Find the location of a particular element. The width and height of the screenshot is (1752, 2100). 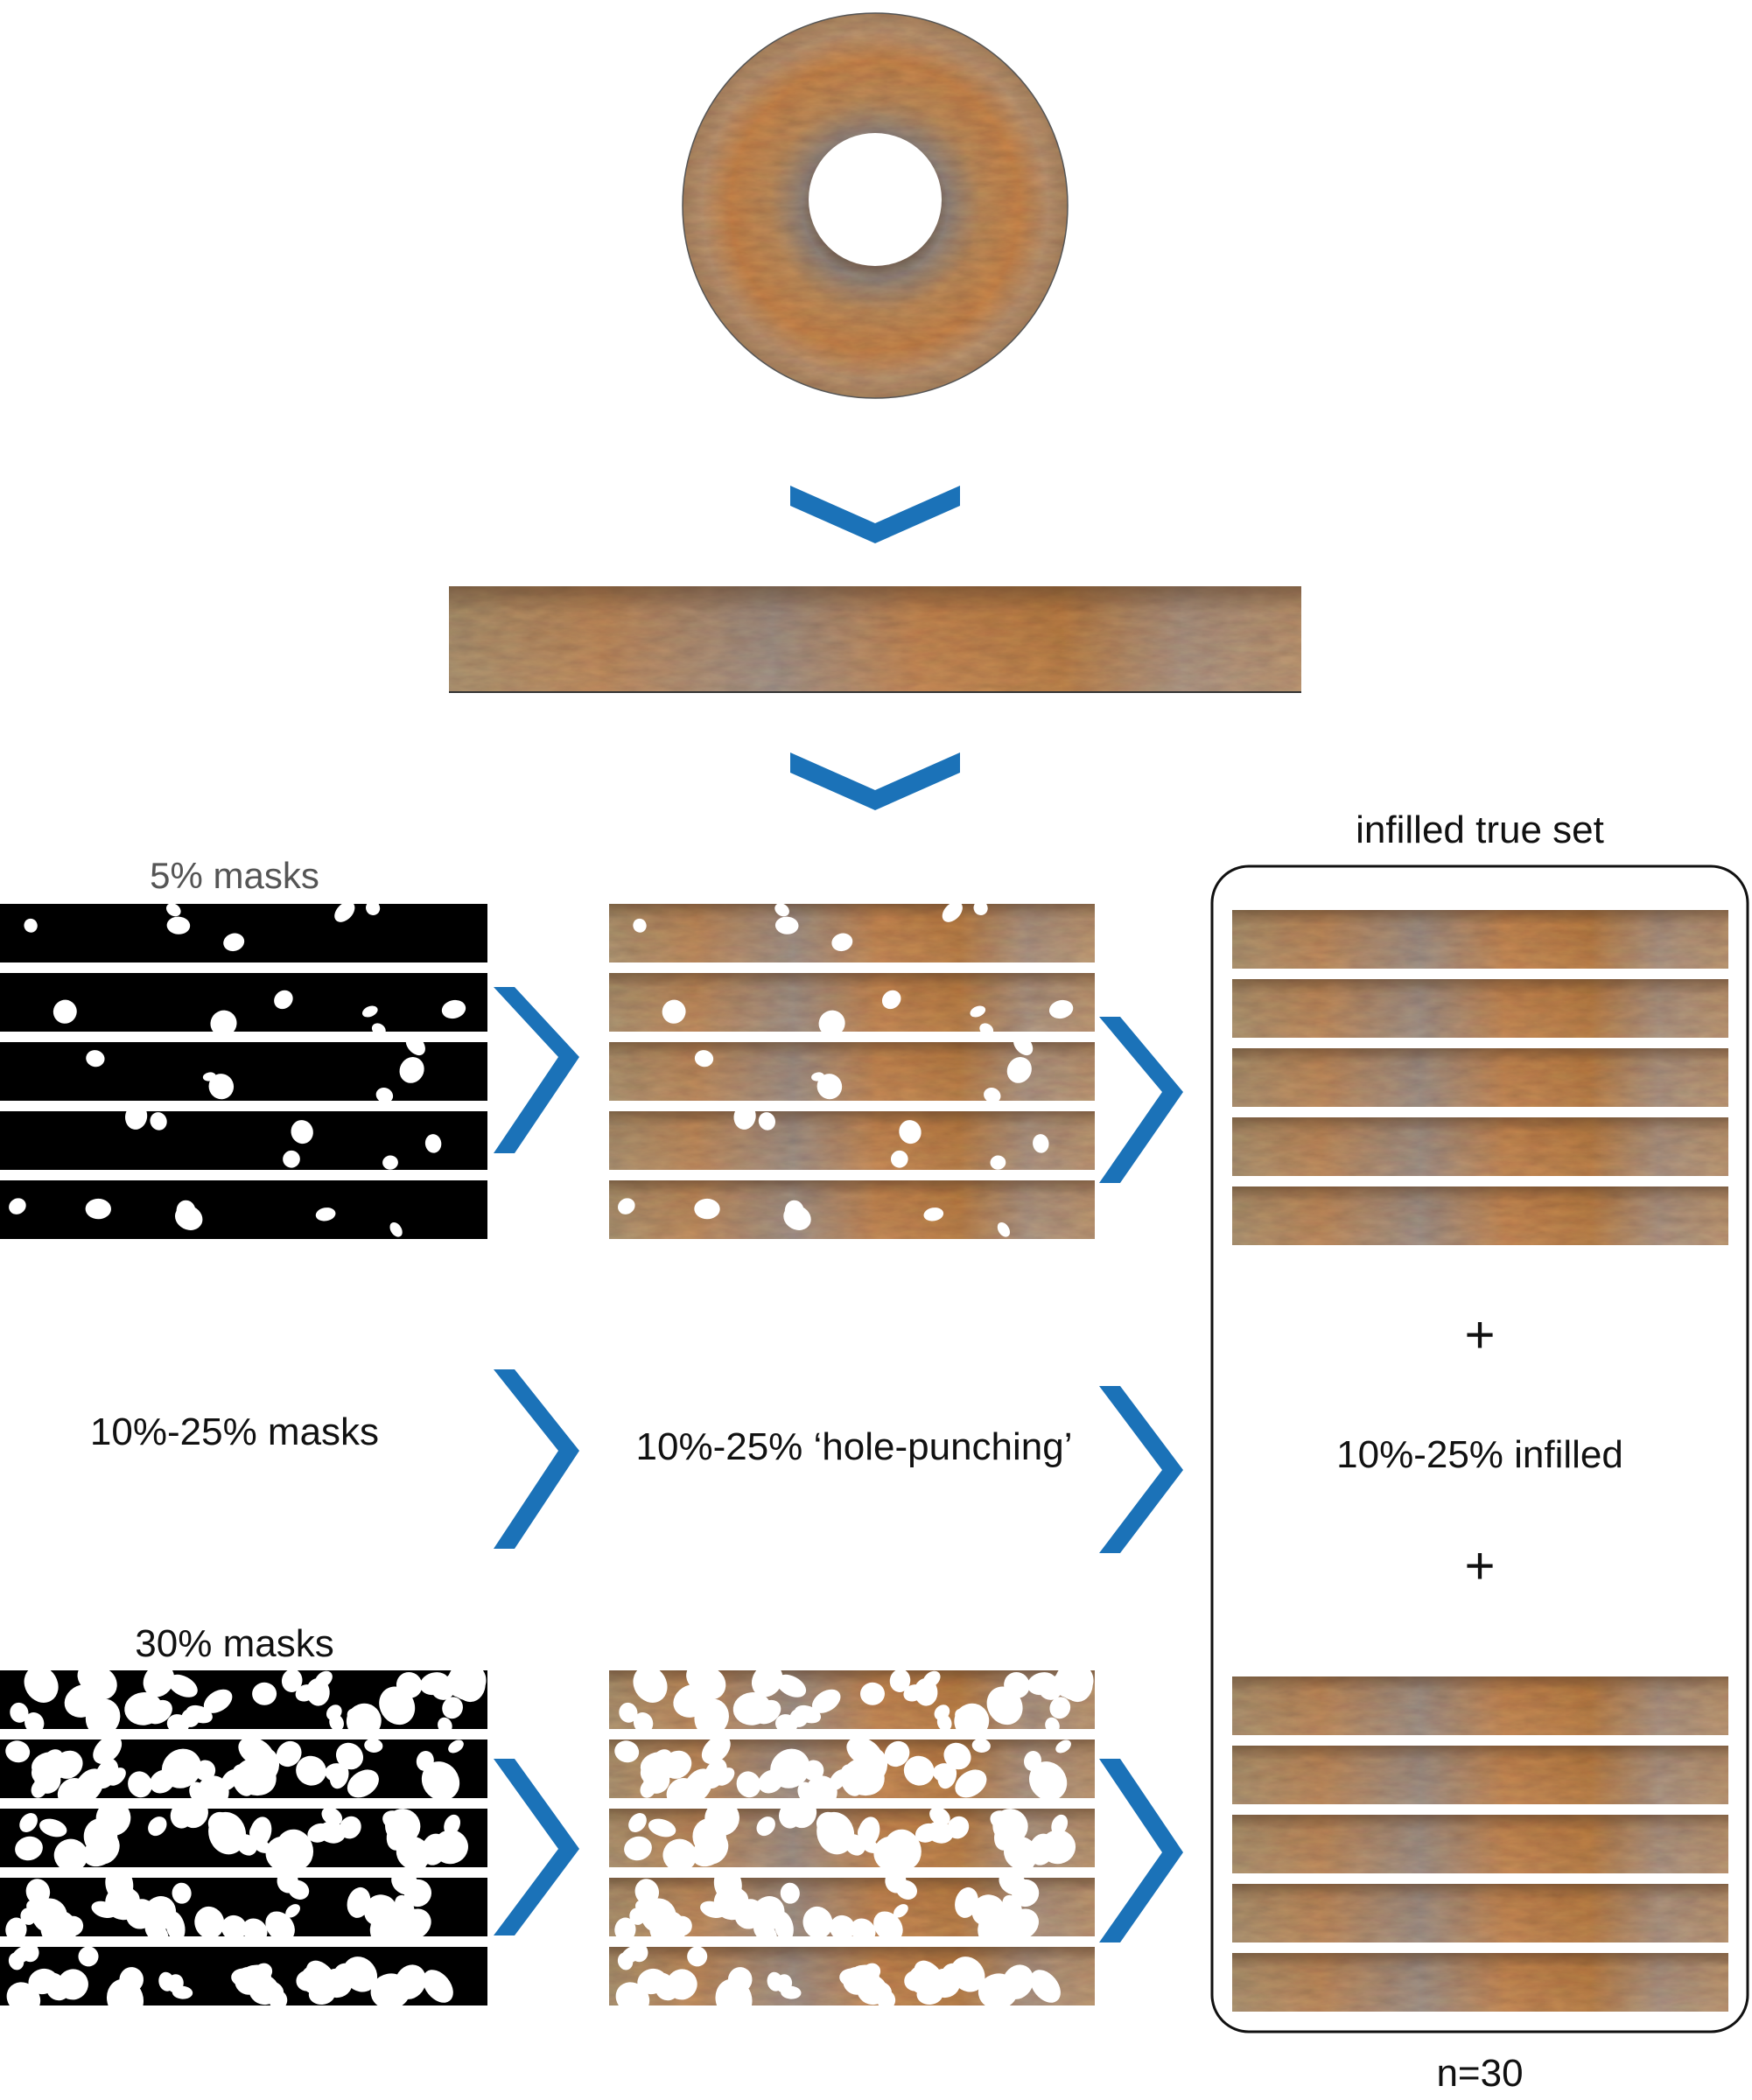

plus-sign: + is located at coordinates (1480, 1565).